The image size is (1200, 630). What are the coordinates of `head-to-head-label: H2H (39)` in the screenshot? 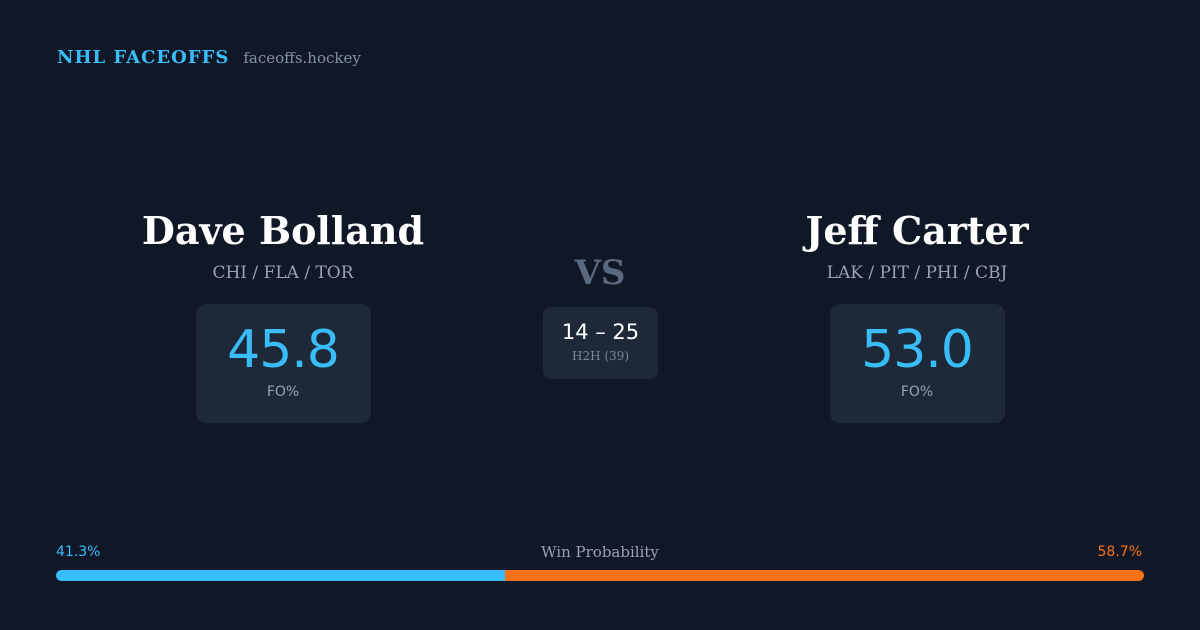 It's located at (600, 356).